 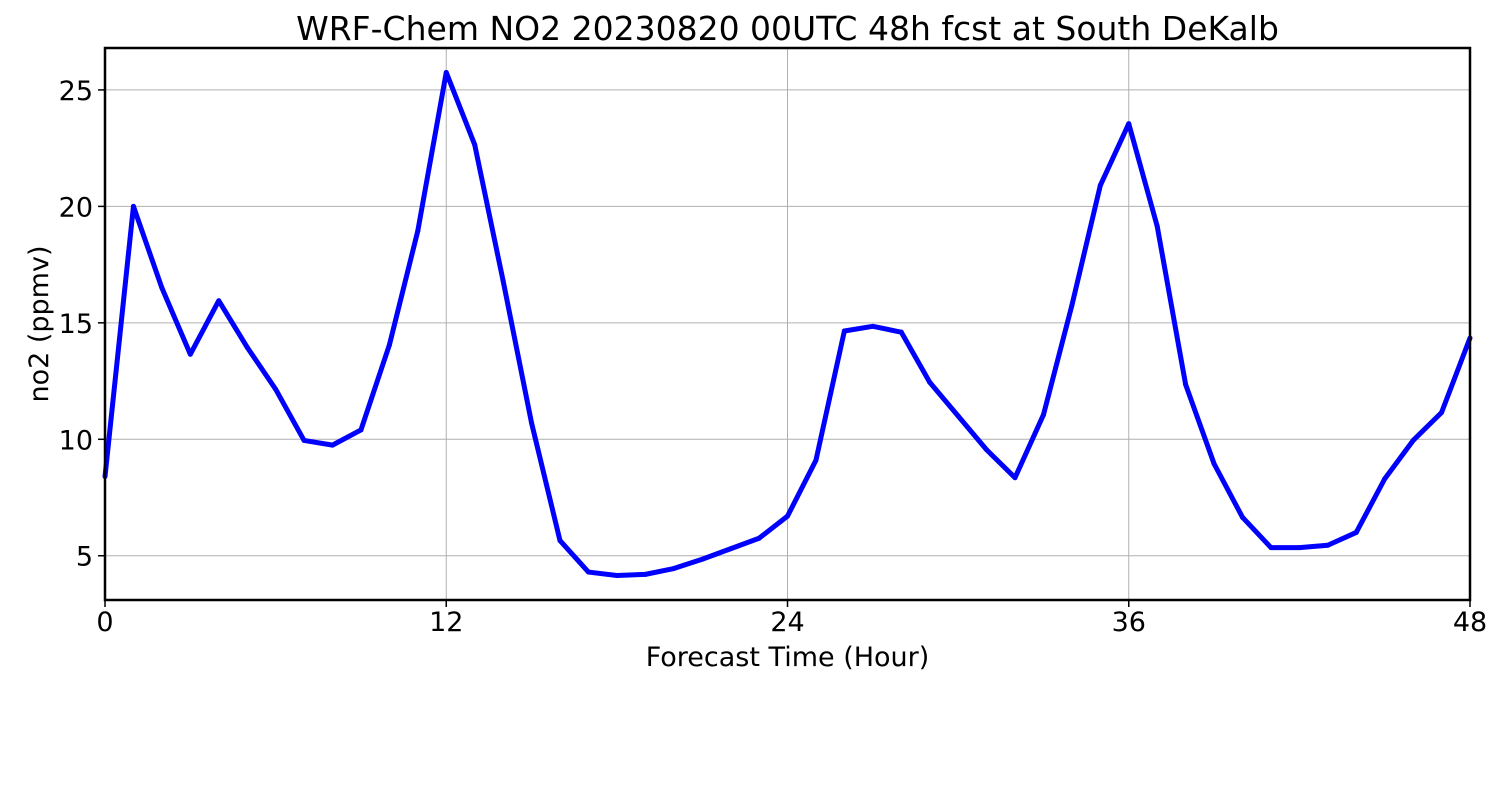 What do you see at coordinates (788, 657) in the screenshot?
I see `x-axis-label: Forecast Time (Hour)` at bounding box center [788, 657].